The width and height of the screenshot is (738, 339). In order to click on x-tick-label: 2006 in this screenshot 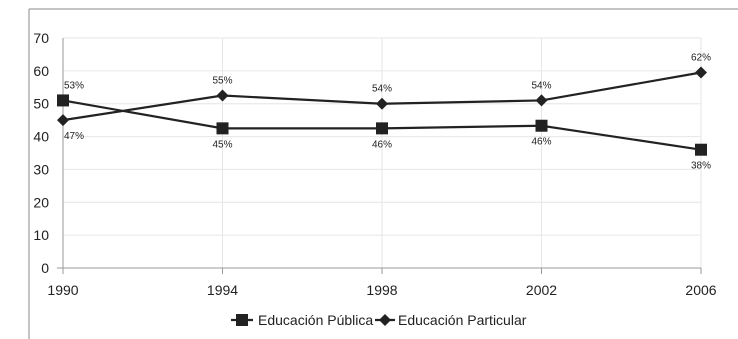, I will do `click(700, 290)`.